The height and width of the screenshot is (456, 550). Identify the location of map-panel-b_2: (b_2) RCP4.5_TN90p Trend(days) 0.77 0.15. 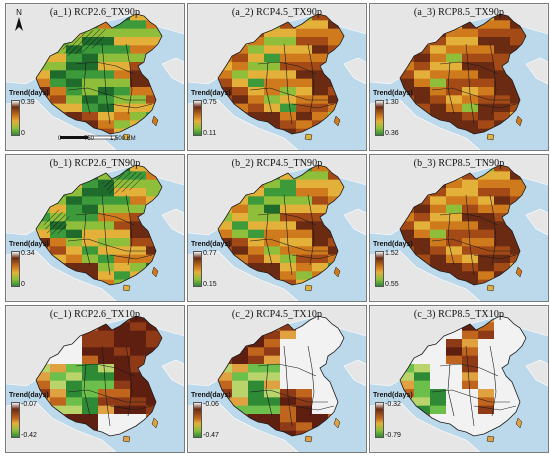
(277, 228).